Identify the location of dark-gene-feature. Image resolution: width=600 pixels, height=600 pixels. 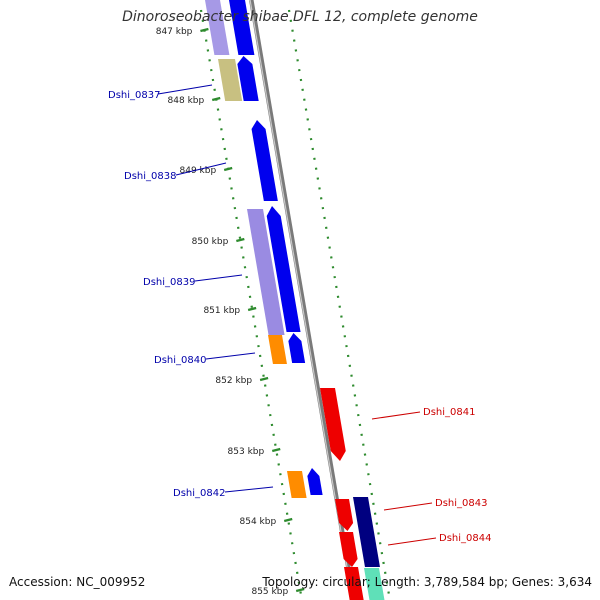
(366, 532).